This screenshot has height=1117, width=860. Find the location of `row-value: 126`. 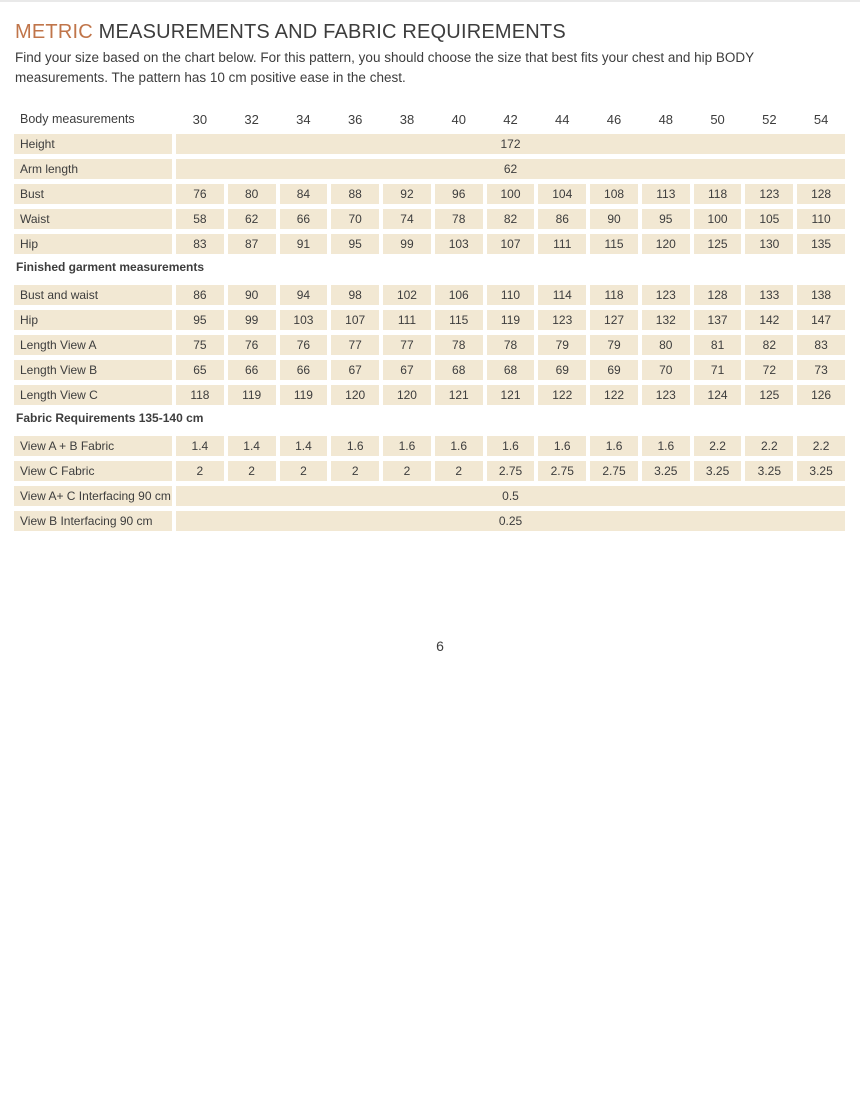

row-value: 126 is located at coordinates (821, 394).